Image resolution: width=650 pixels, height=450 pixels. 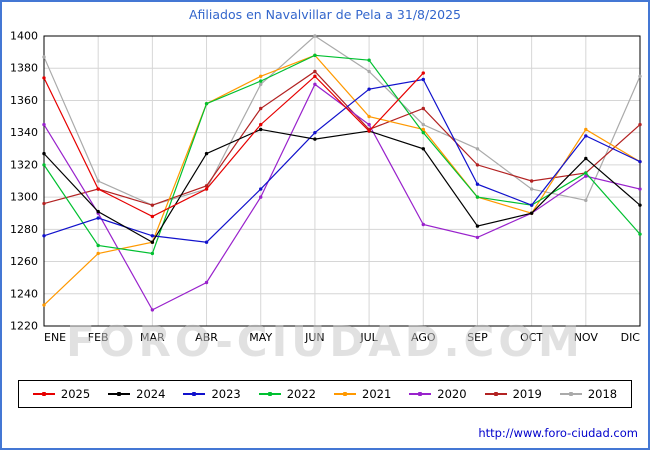 I want to click on legend-label: 2019, so click(x=527, y=394).